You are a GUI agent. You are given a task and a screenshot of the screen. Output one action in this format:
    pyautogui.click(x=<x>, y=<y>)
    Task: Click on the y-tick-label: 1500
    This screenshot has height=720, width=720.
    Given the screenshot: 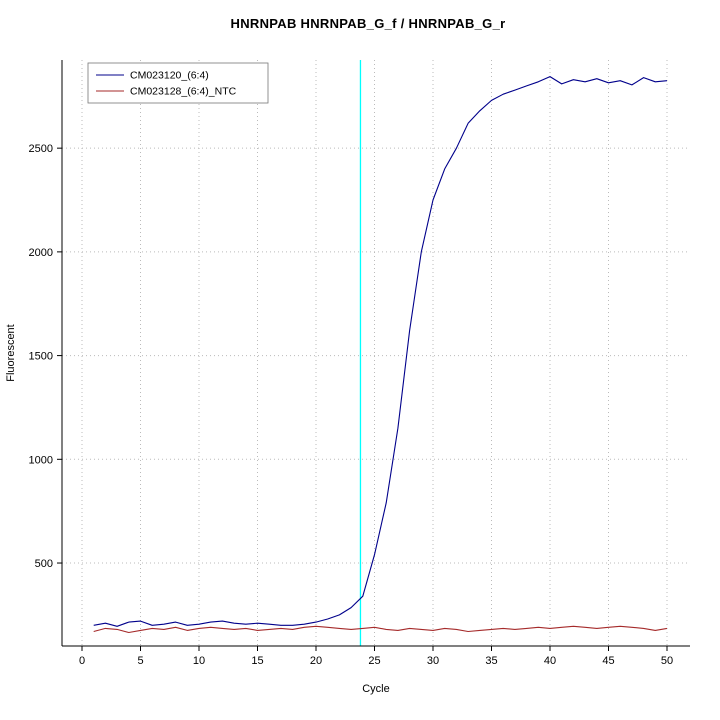 What is the action you would take?
    pyautogui.click(x=41, y=357)
    